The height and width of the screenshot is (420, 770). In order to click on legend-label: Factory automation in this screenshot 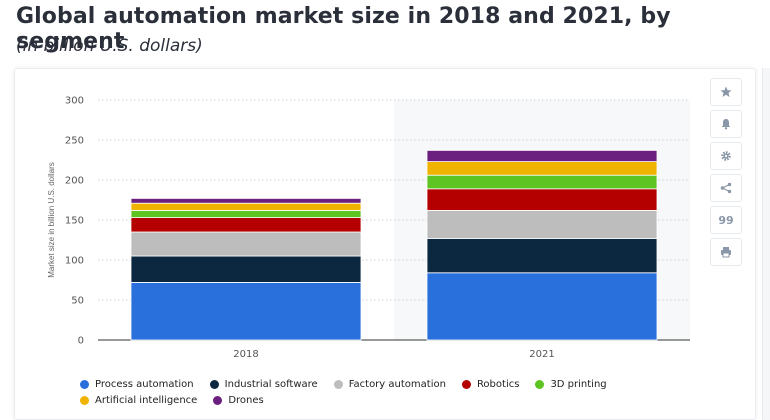, I will do `click(397, 384)`.